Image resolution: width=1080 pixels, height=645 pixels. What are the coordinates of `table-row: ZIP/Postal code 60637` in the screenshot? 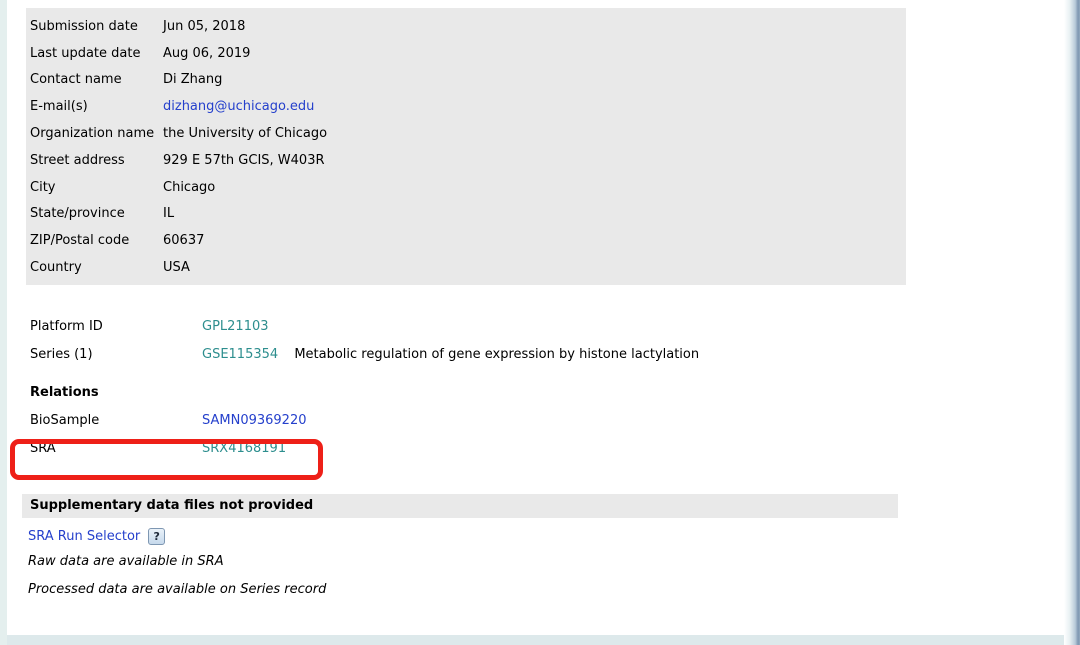 It's located at (466, 240).